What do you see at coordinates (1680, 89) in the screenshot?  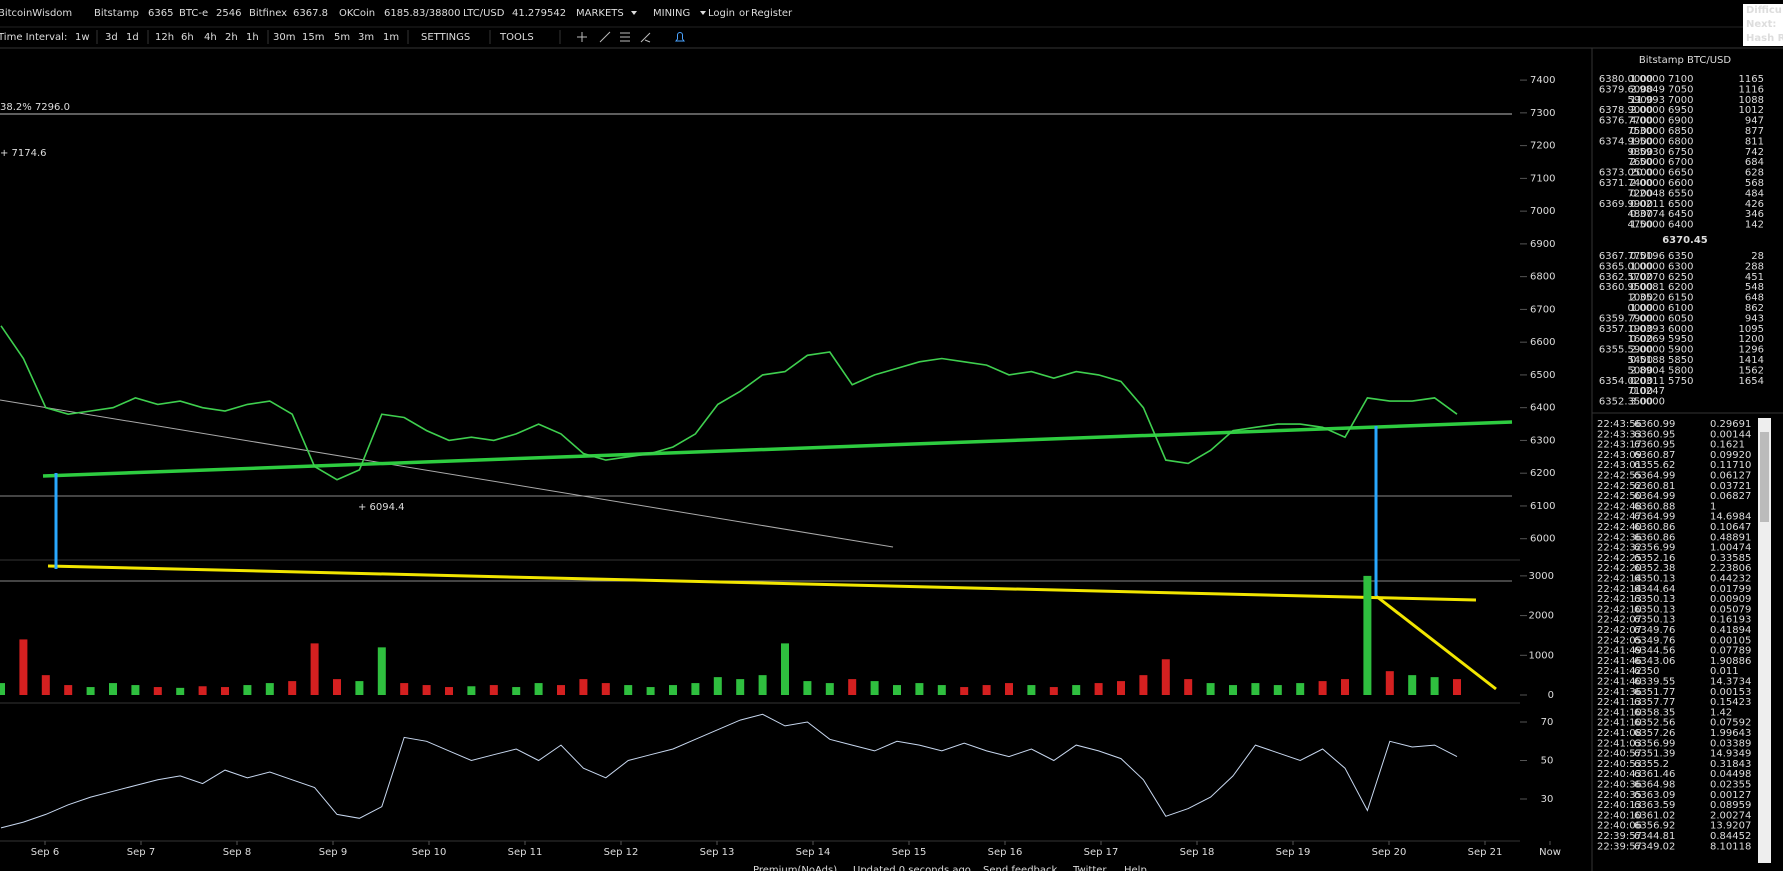 I see `depth-price: 7050` at bounding box center [1680, 89].